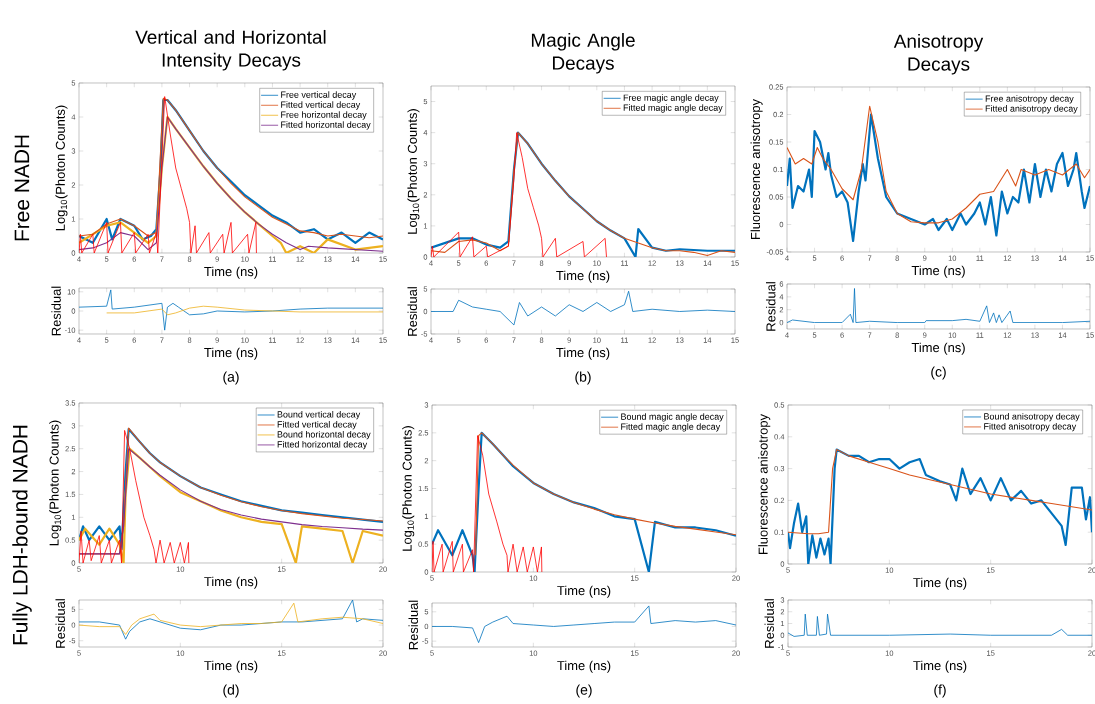 The height and width of the screenshot is (704, 1095). Describe the element at coordinates (672, 417) in the screenshot. I see `legend-label: Bound magic angle decay` at that location.